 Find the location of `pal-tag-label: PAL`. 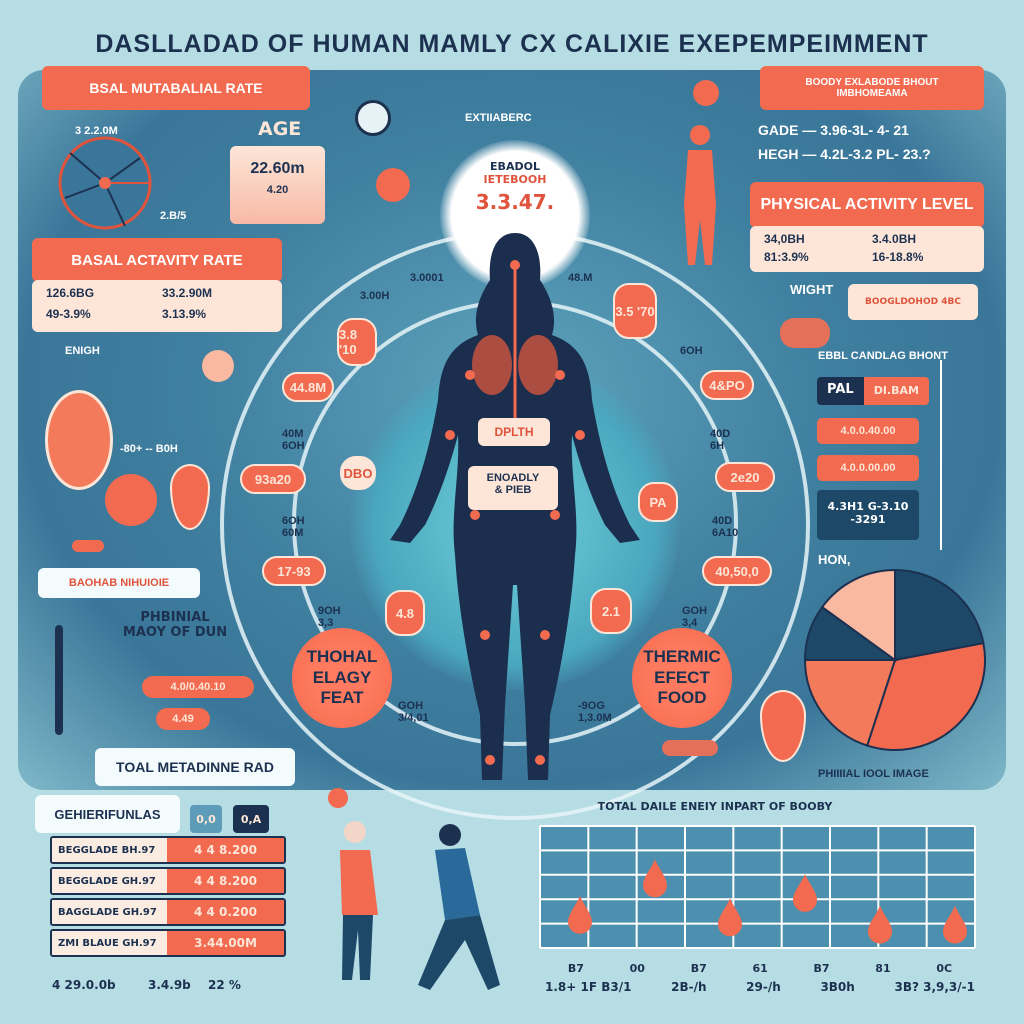

pal-tag-label: PAL is located at coordinates (840, 391).